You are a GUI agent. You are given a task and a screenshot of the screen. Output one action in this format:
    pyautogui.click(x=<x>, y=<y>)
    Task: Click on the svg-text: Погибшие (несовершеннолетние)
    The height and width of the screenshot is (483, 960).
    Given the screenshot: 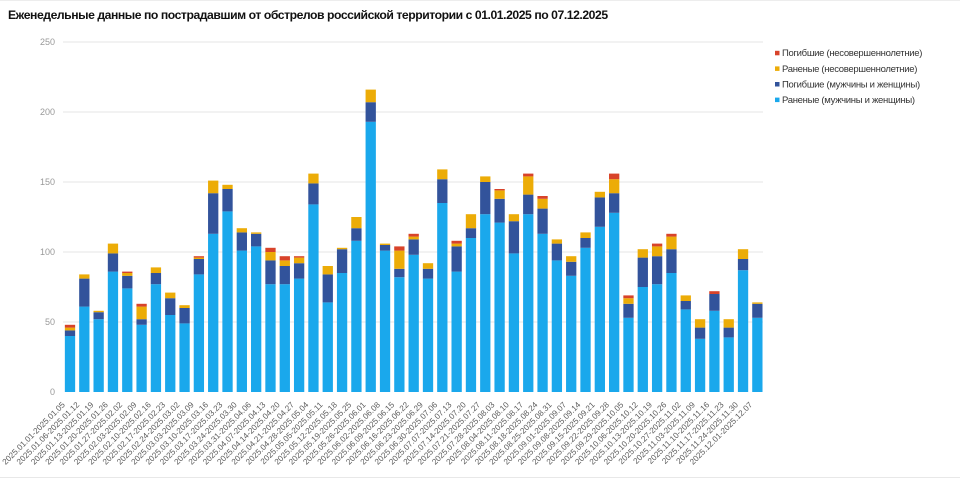 What is the action you would take?
    pyautogui.click(x=852, y=53)
    